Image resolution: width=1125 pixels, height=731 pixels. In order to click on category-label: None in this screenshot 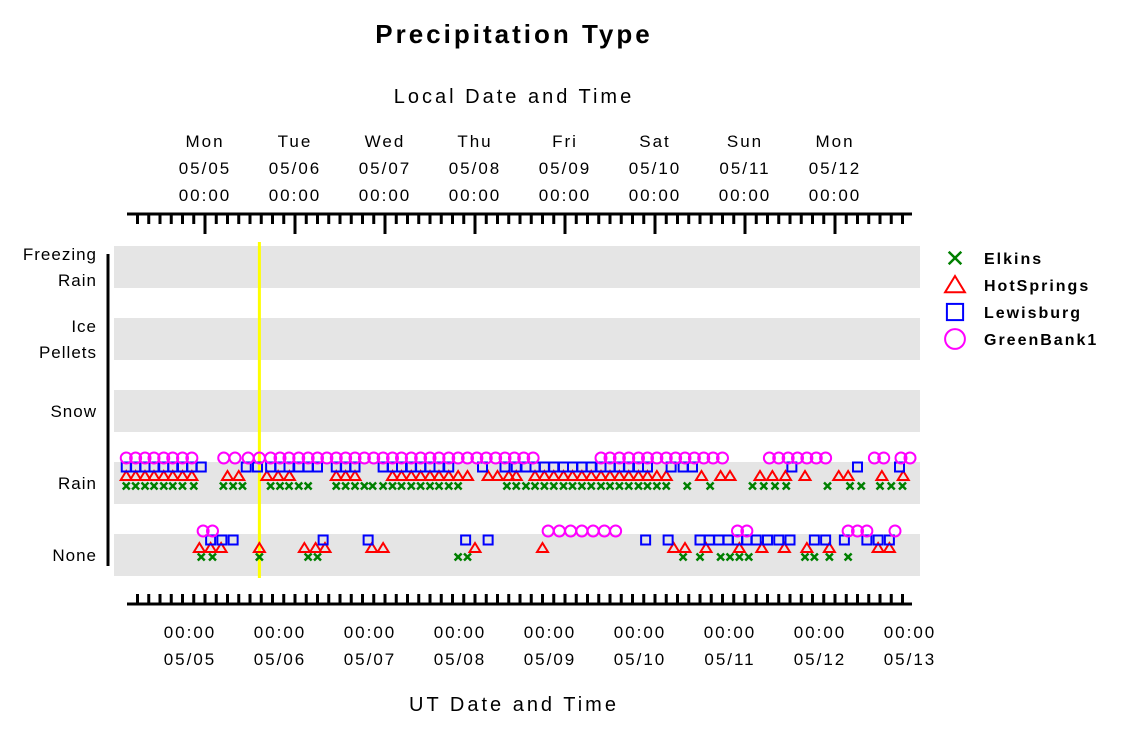, I will do `click(74, 555)`.